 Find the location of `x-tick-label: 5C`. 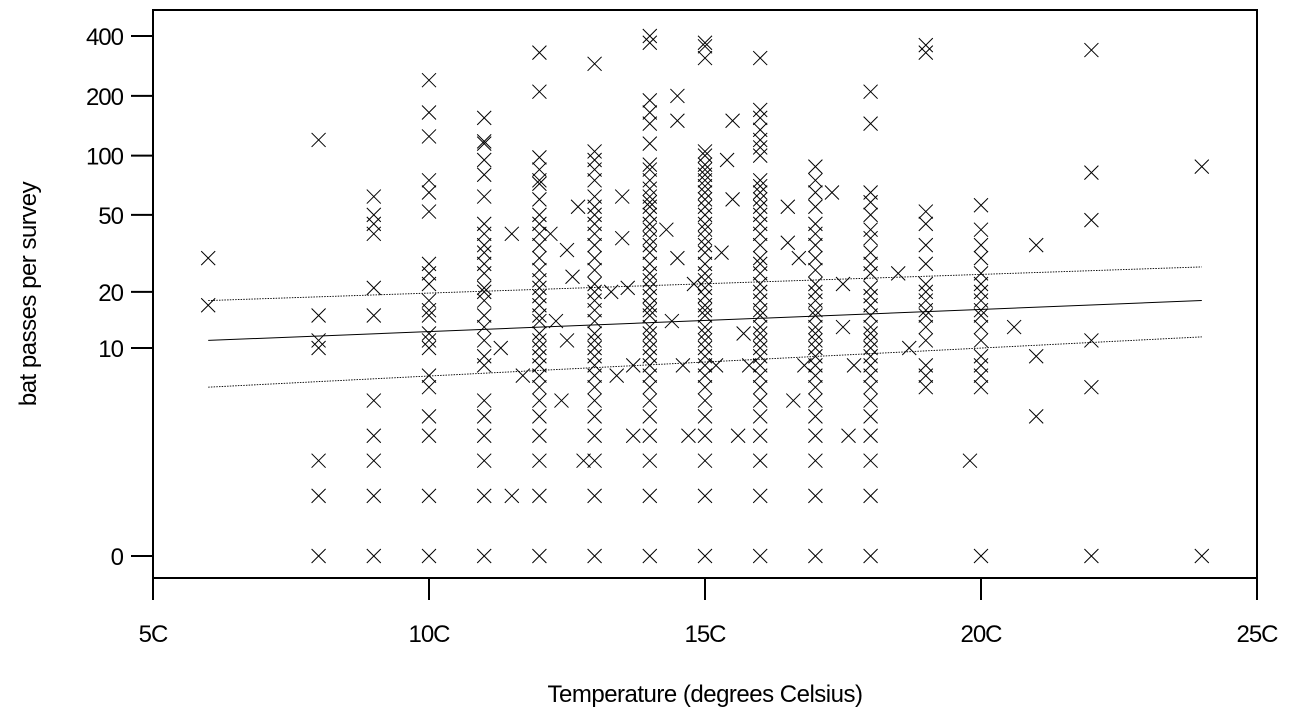

x-tick-label: 5C is located at coordinates (153, 634).